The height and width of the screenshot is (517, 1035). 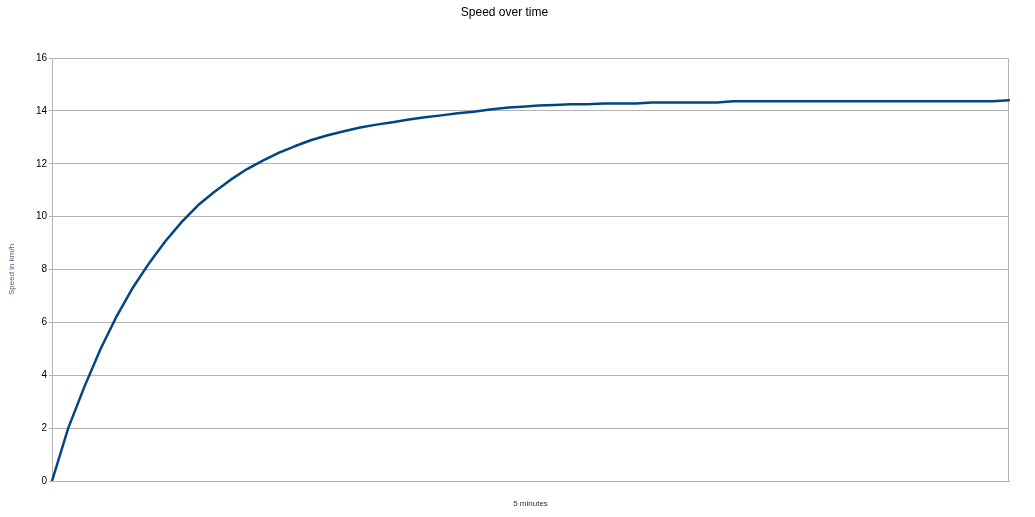 I want to click on y-tick-label: 10, so click(x=41, y=216).